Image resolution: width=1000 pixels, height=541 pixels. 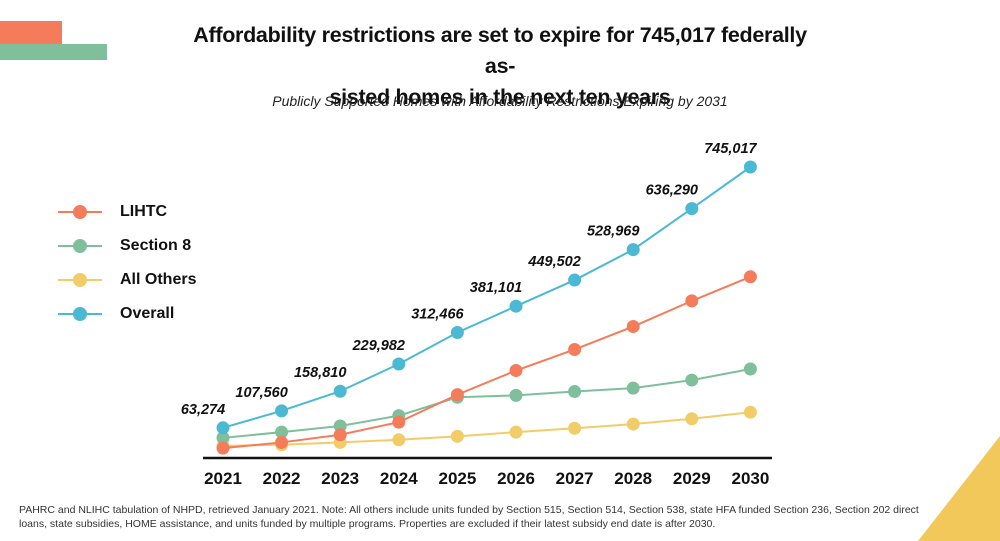 I want to click on point-all-others-2025, so click(x=457, y=436).